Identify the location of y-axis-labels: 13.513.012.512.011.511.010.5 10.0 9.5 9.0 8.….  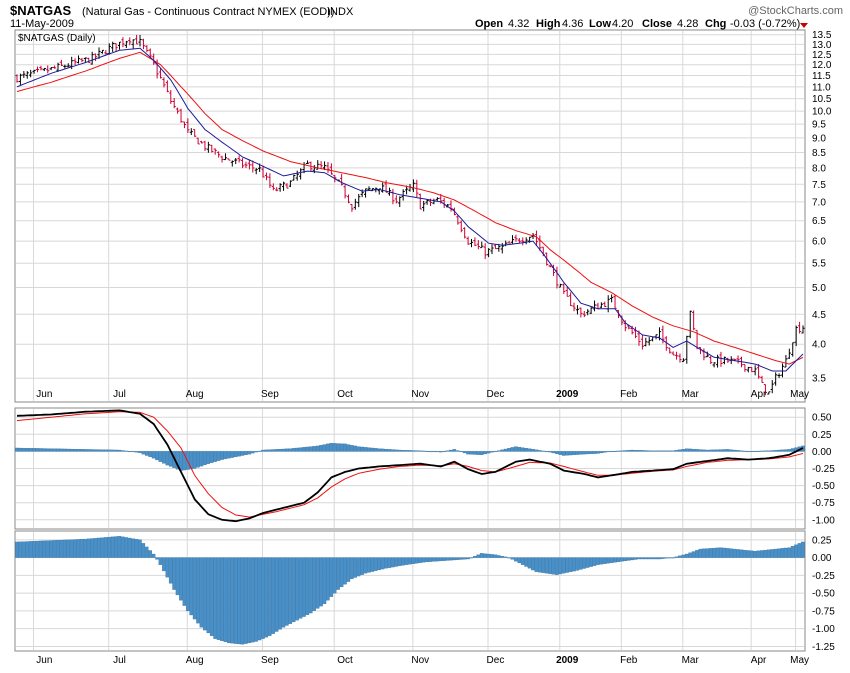
(823, 341).